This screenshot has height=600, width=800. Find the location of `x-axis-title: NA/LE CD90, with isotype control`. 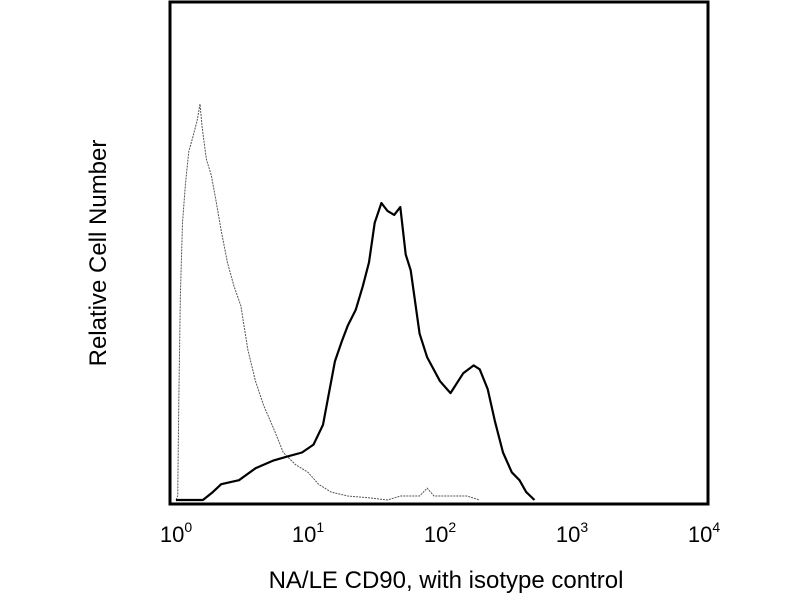

x-axis-title: NA/LE CD90, with isotype control is located at coordinates (446, 580).